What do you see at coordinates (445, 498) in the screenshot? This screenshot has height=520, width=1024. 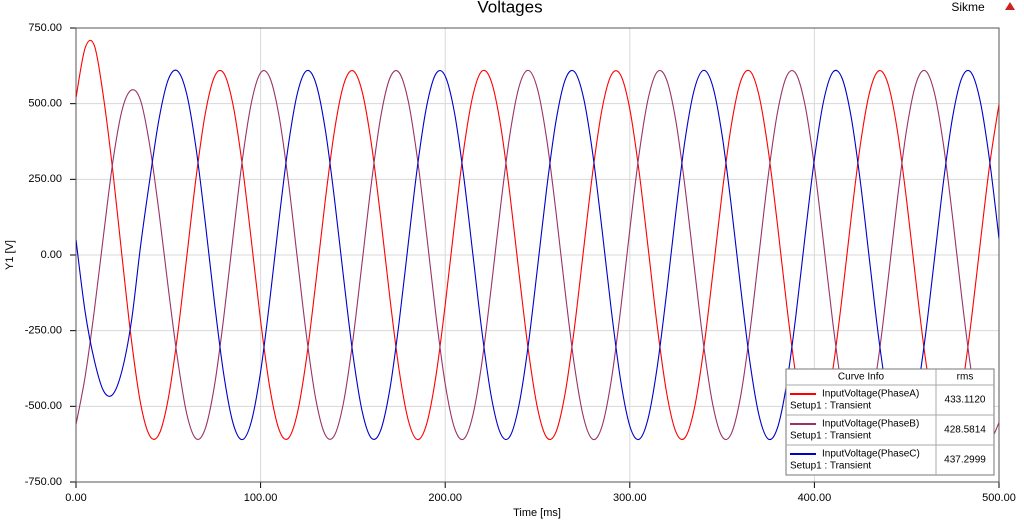 I see `x-tick-label: 200.00` at bounding box center [445, 498].